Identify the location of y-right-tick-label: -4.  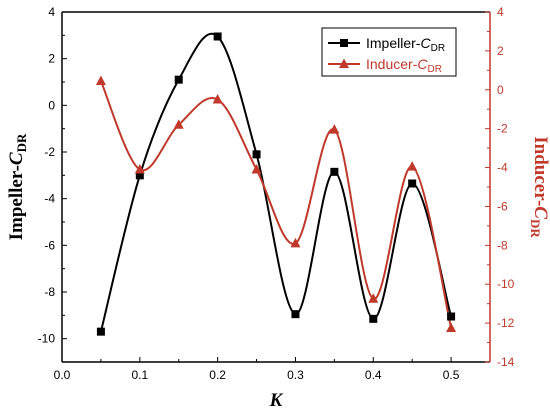
(502, 168).